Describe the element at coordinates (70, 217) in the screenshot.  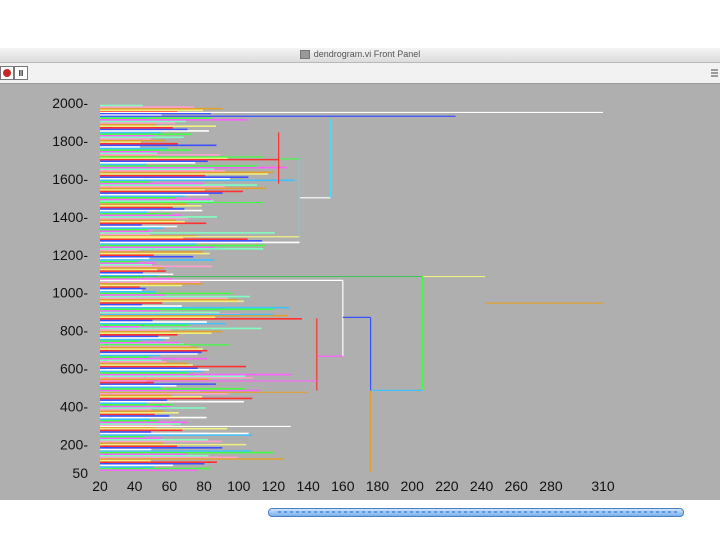
I see `y-tick-label: 1400-` at that location.